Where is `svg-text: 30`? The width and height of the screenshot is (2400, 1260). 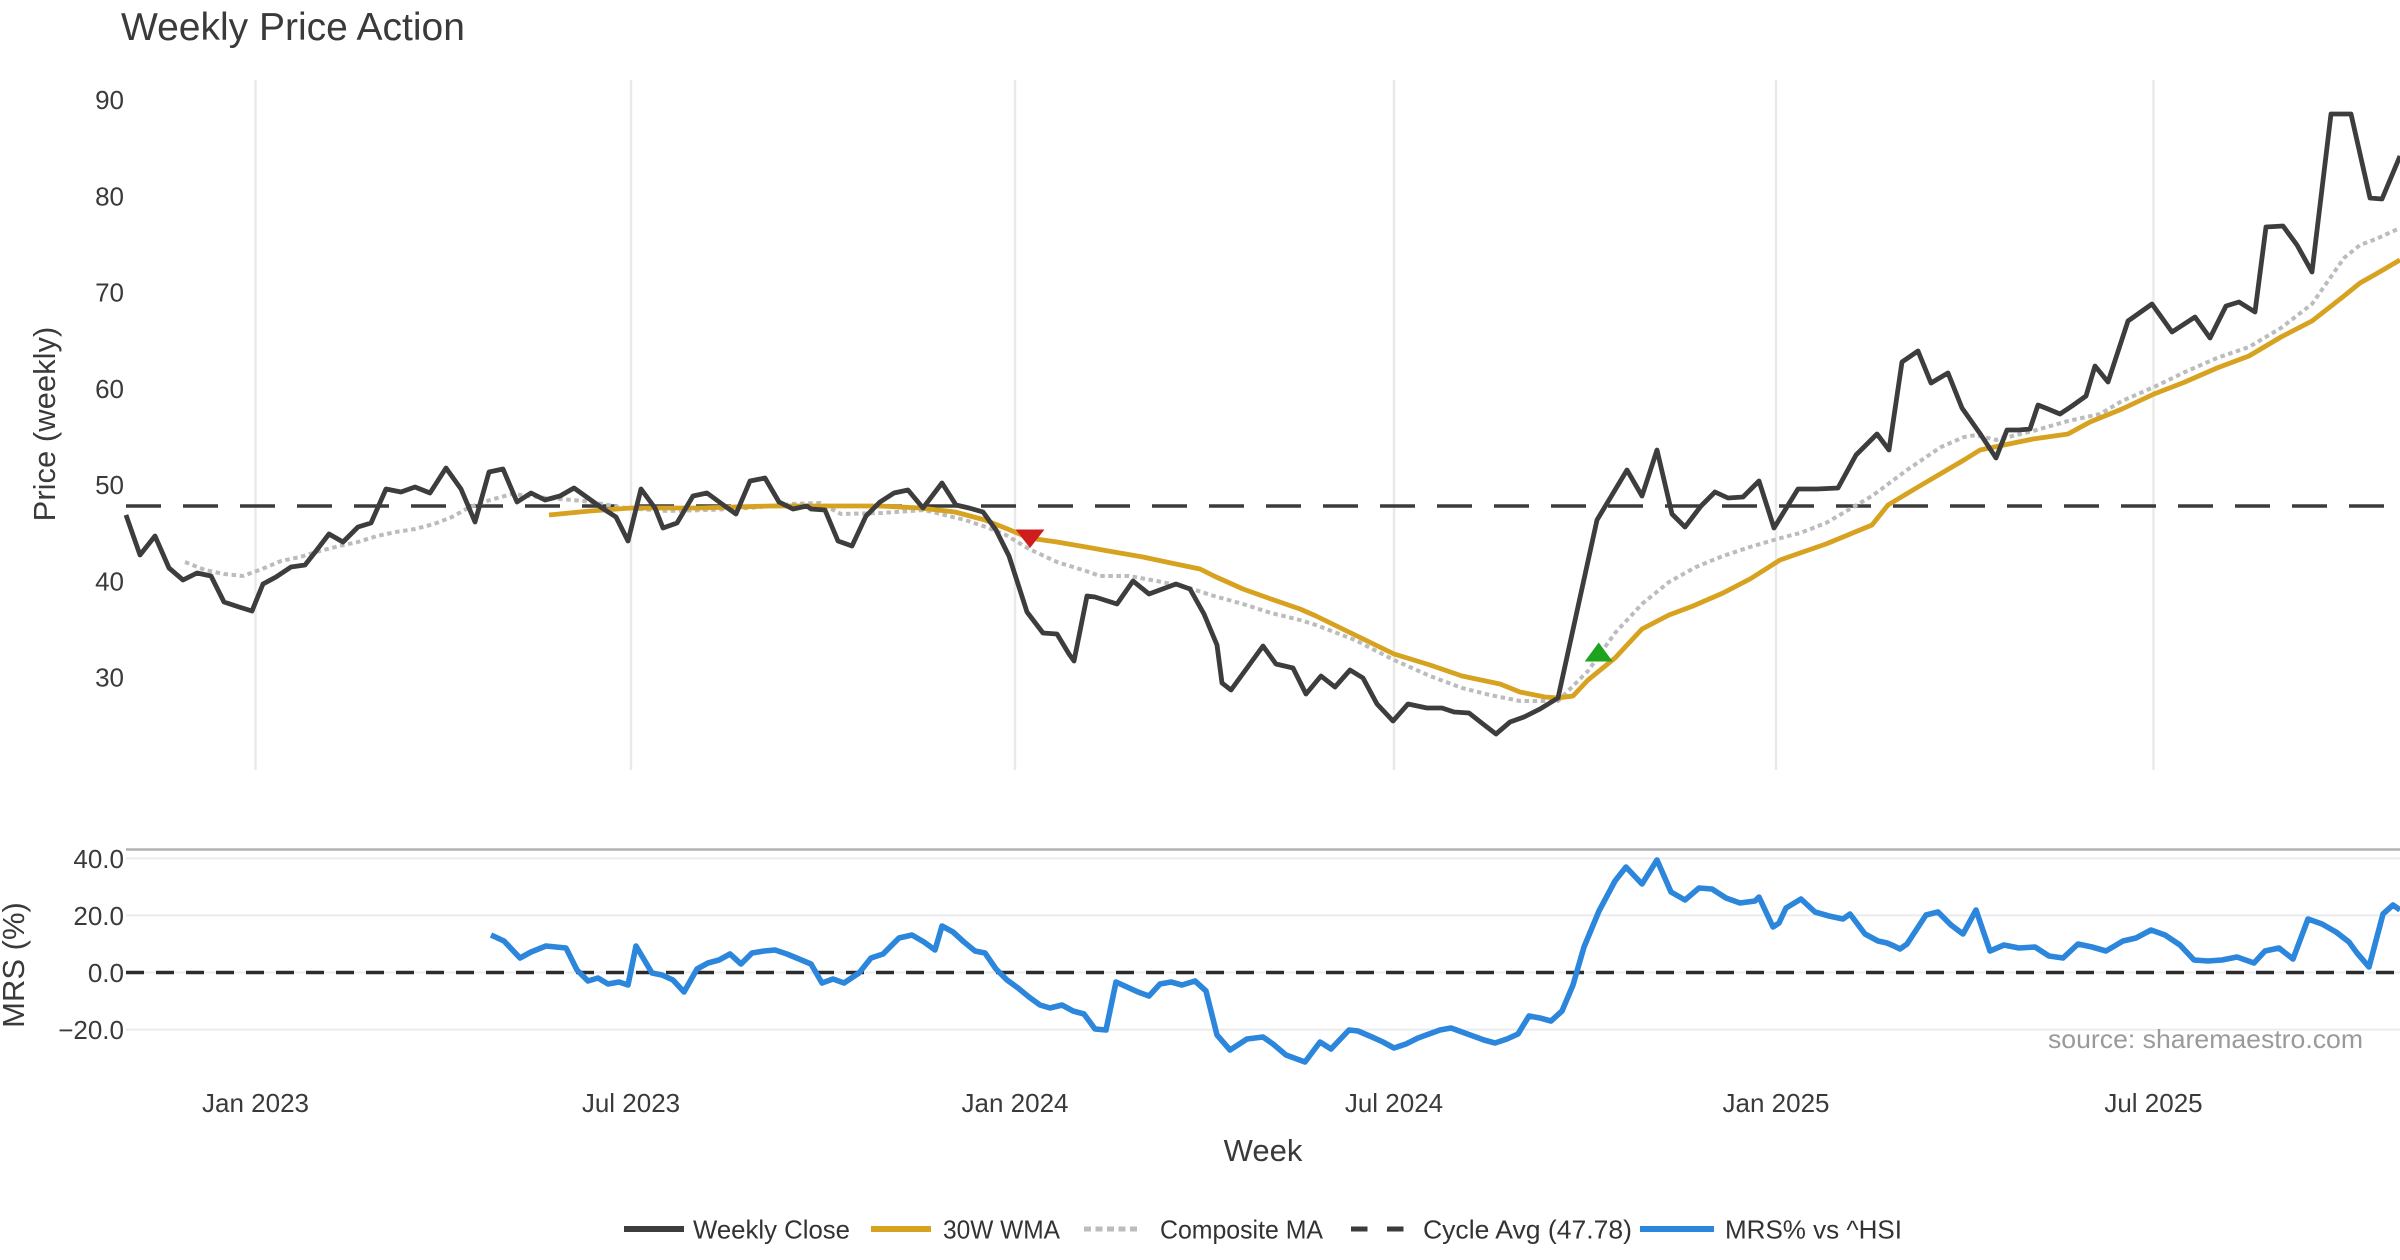 svg-text: 30 is located at coordinates (109, 678).